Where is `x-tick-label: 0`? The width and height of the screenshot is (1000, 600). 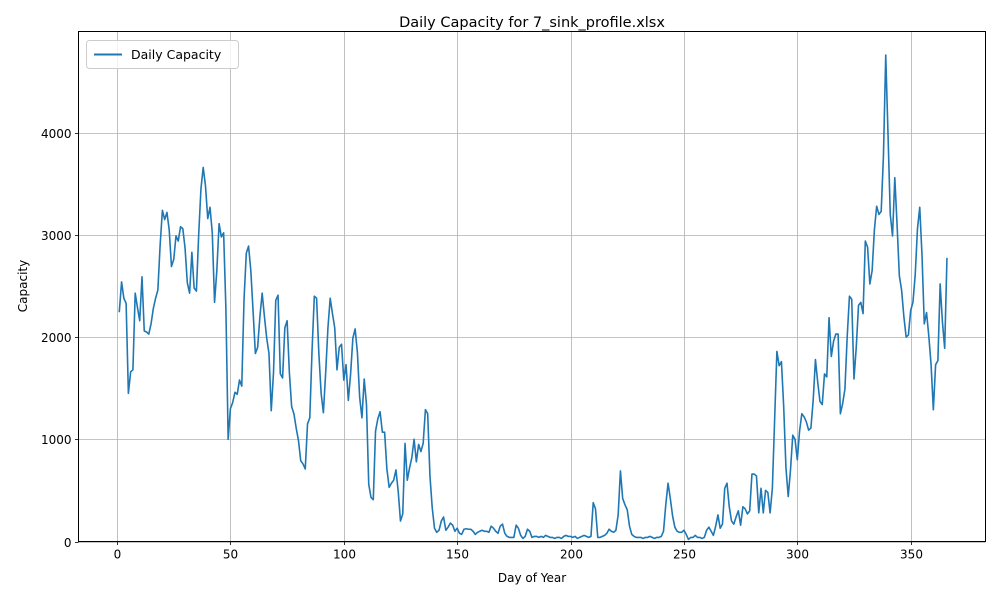
x-tick-label: 0 is located at coordinates (118, 555).